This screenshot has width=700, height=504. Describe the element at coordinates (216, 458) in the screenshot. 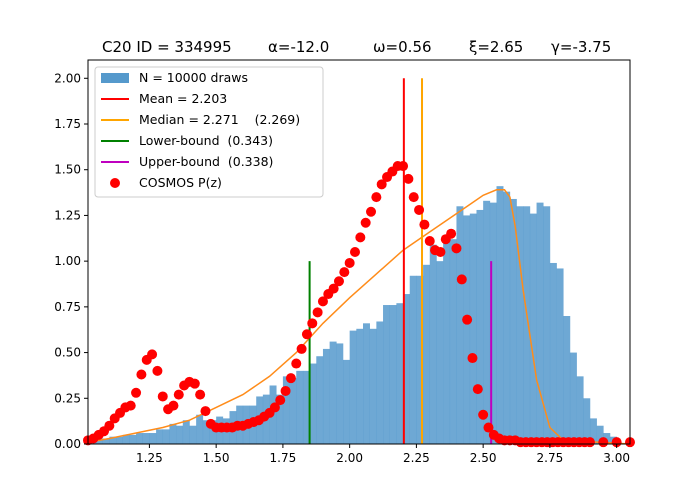

I see `x-tick-label: 1.50` at that location.